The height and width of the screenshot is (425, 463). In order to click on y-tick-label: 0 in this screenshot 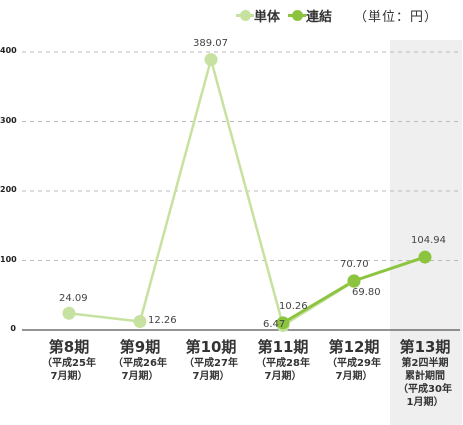, I will do `click(13, 328)`.